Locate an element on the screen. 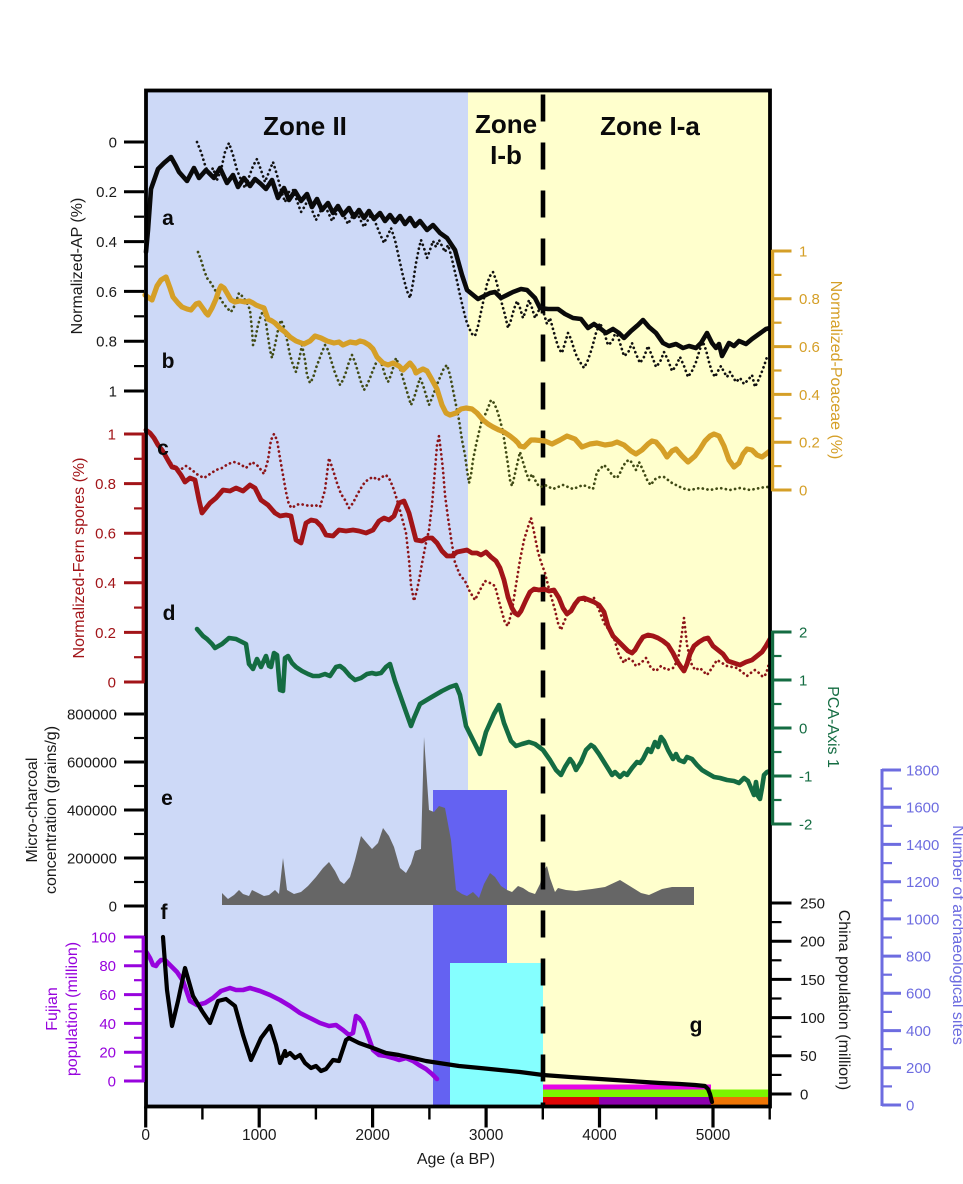  svg-text: 200000 is located at coordinates (92, 858).